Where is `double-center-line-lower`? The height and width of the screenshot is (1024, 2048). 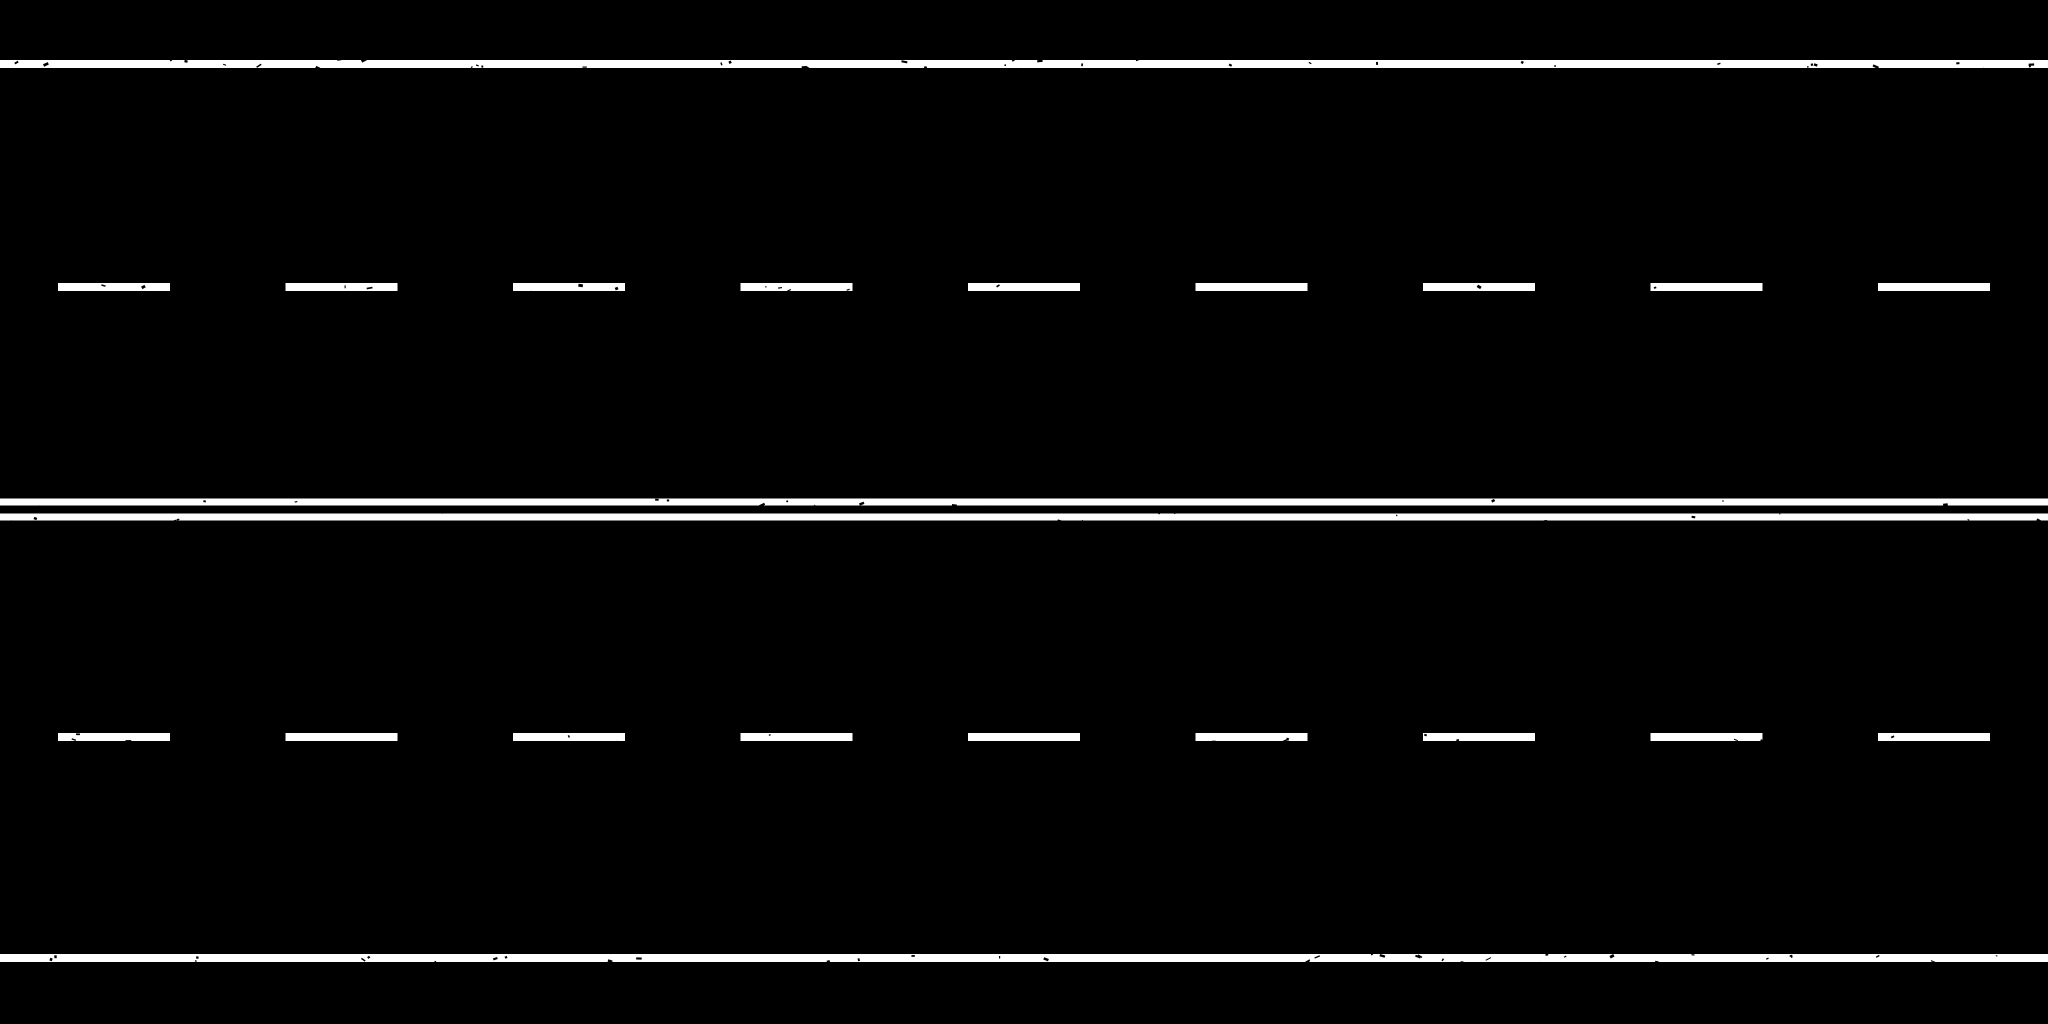
double-center-line-lower is located at coordinates (1024, 517).